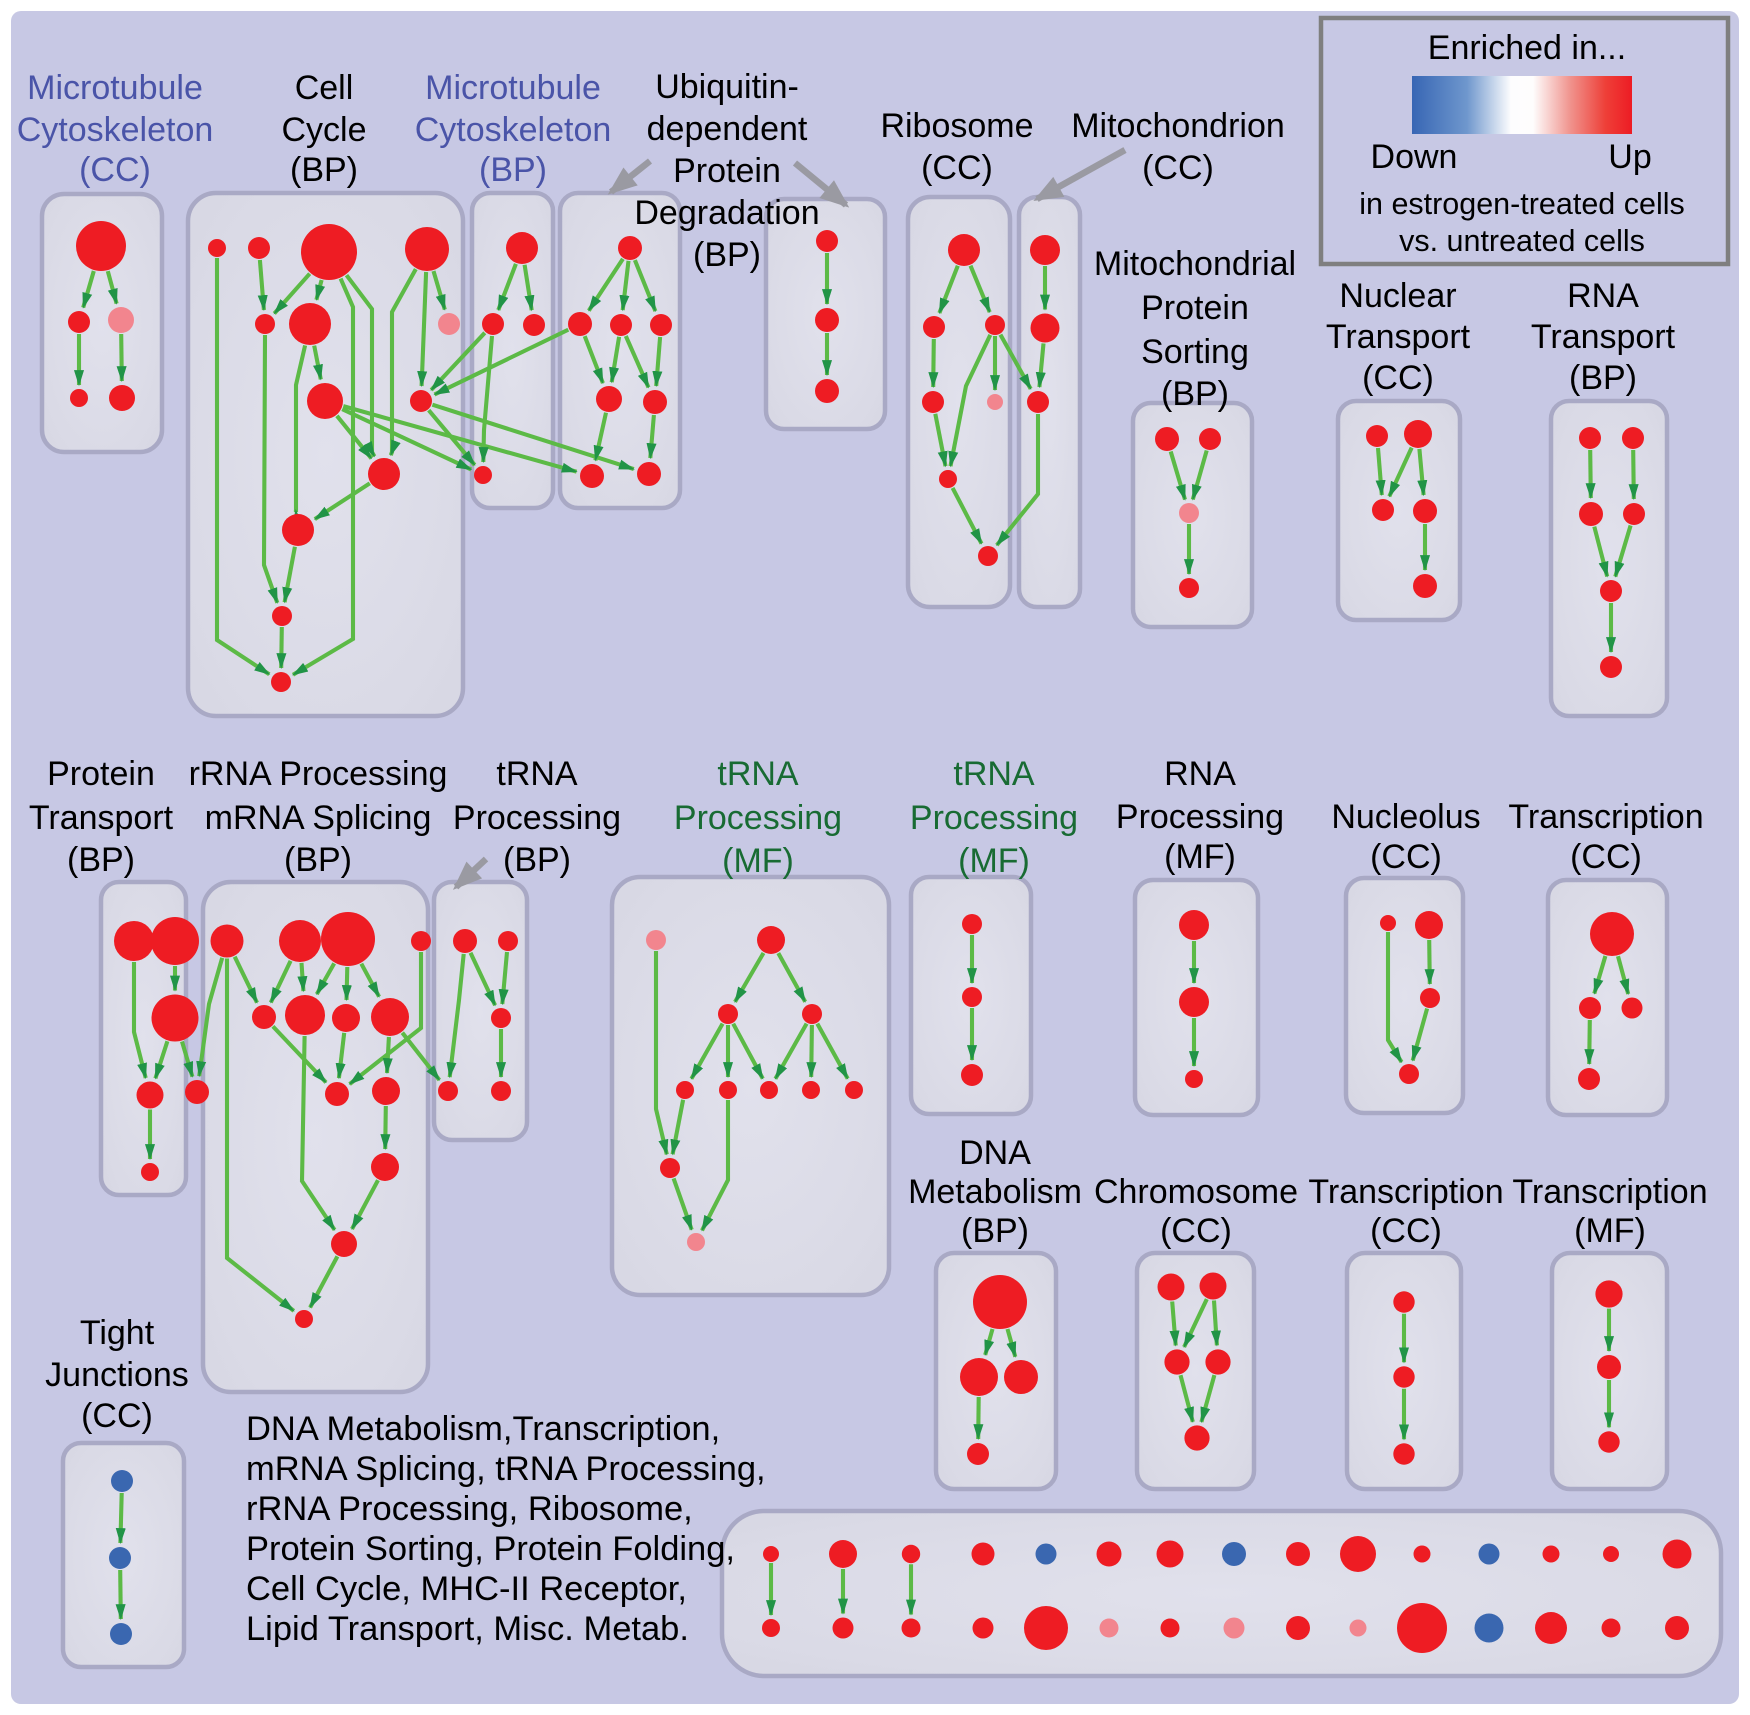 This screenshot has height=1715, width=1750. What do you see at coordinates (727, 87) in the screenshot?
I see `svg-text: Ubiquitin-` at bounding box center [727, 87].